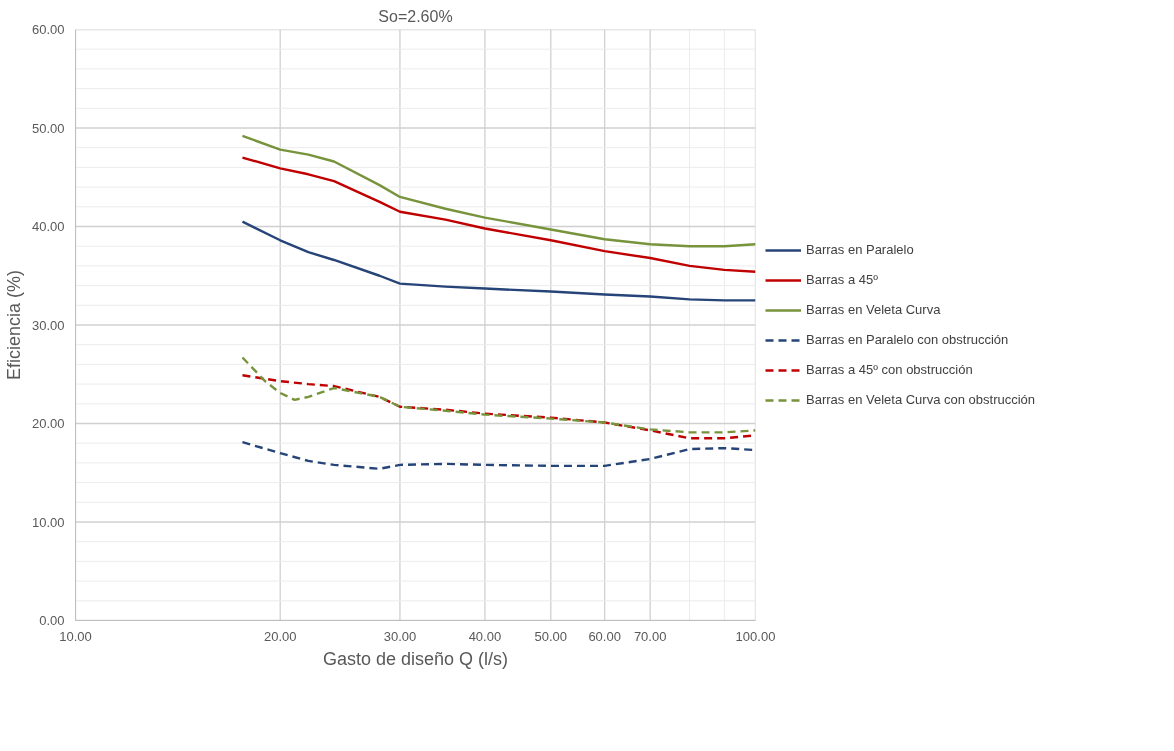  What do you see at coordinates (650, 636) in the screenshot?
I see `x-tick-label: 70.00` at bounding box center [650, 636].